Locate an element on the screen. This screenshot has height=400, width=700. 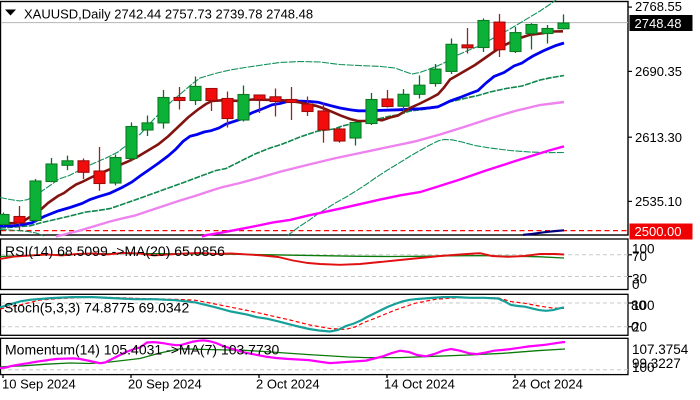
svg-text: 30 is located at coordinates (639, 278).